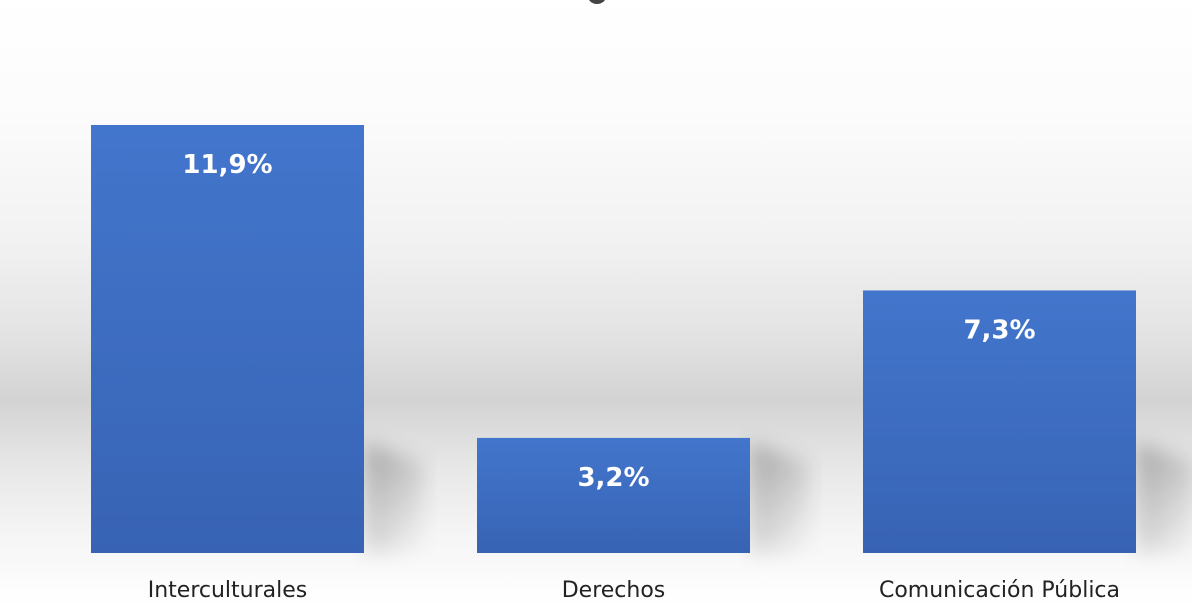 This screenshot has height=605, width=1192. Describe the element at coordinates (613, 495) in the screenshot. I see `bar-derechos` at that location.